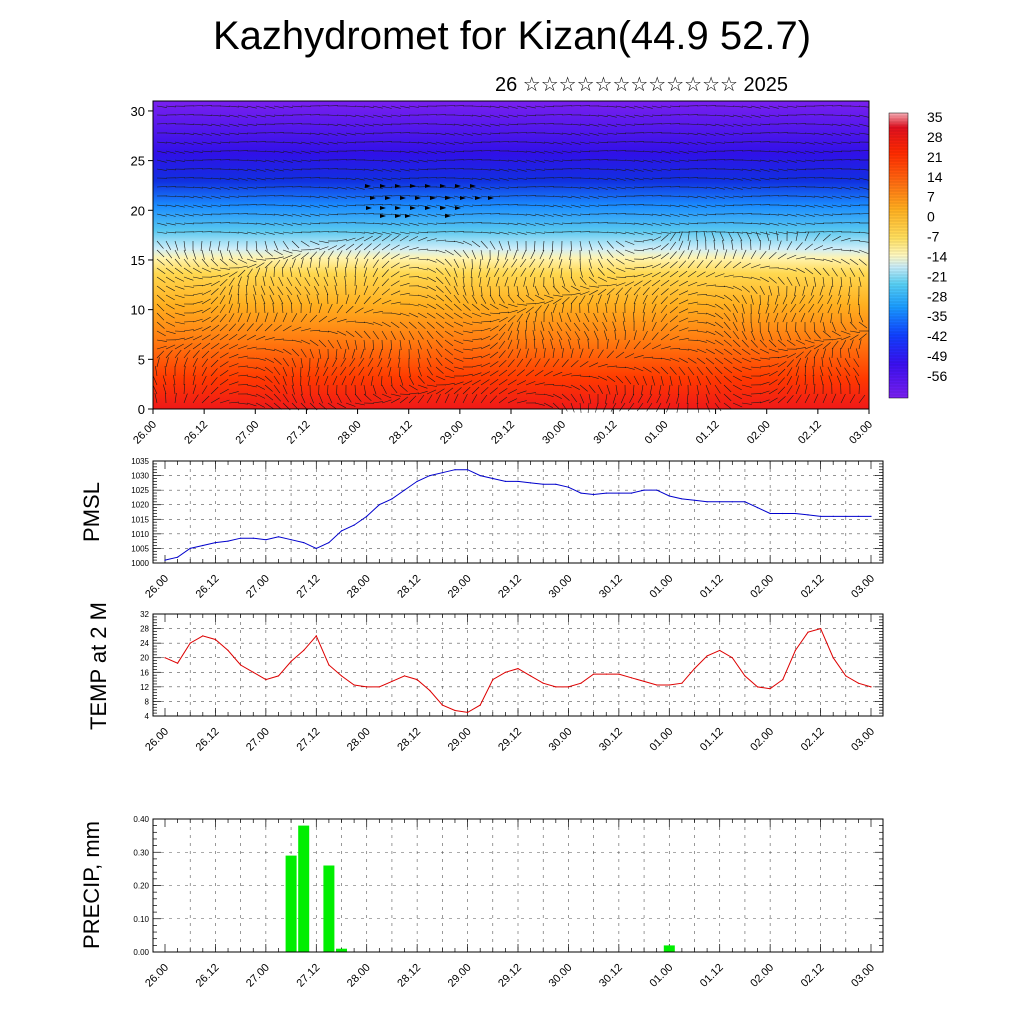 The image size is (1024, 1024). I want to click on colorbar-label: 7, so click(931, 197).